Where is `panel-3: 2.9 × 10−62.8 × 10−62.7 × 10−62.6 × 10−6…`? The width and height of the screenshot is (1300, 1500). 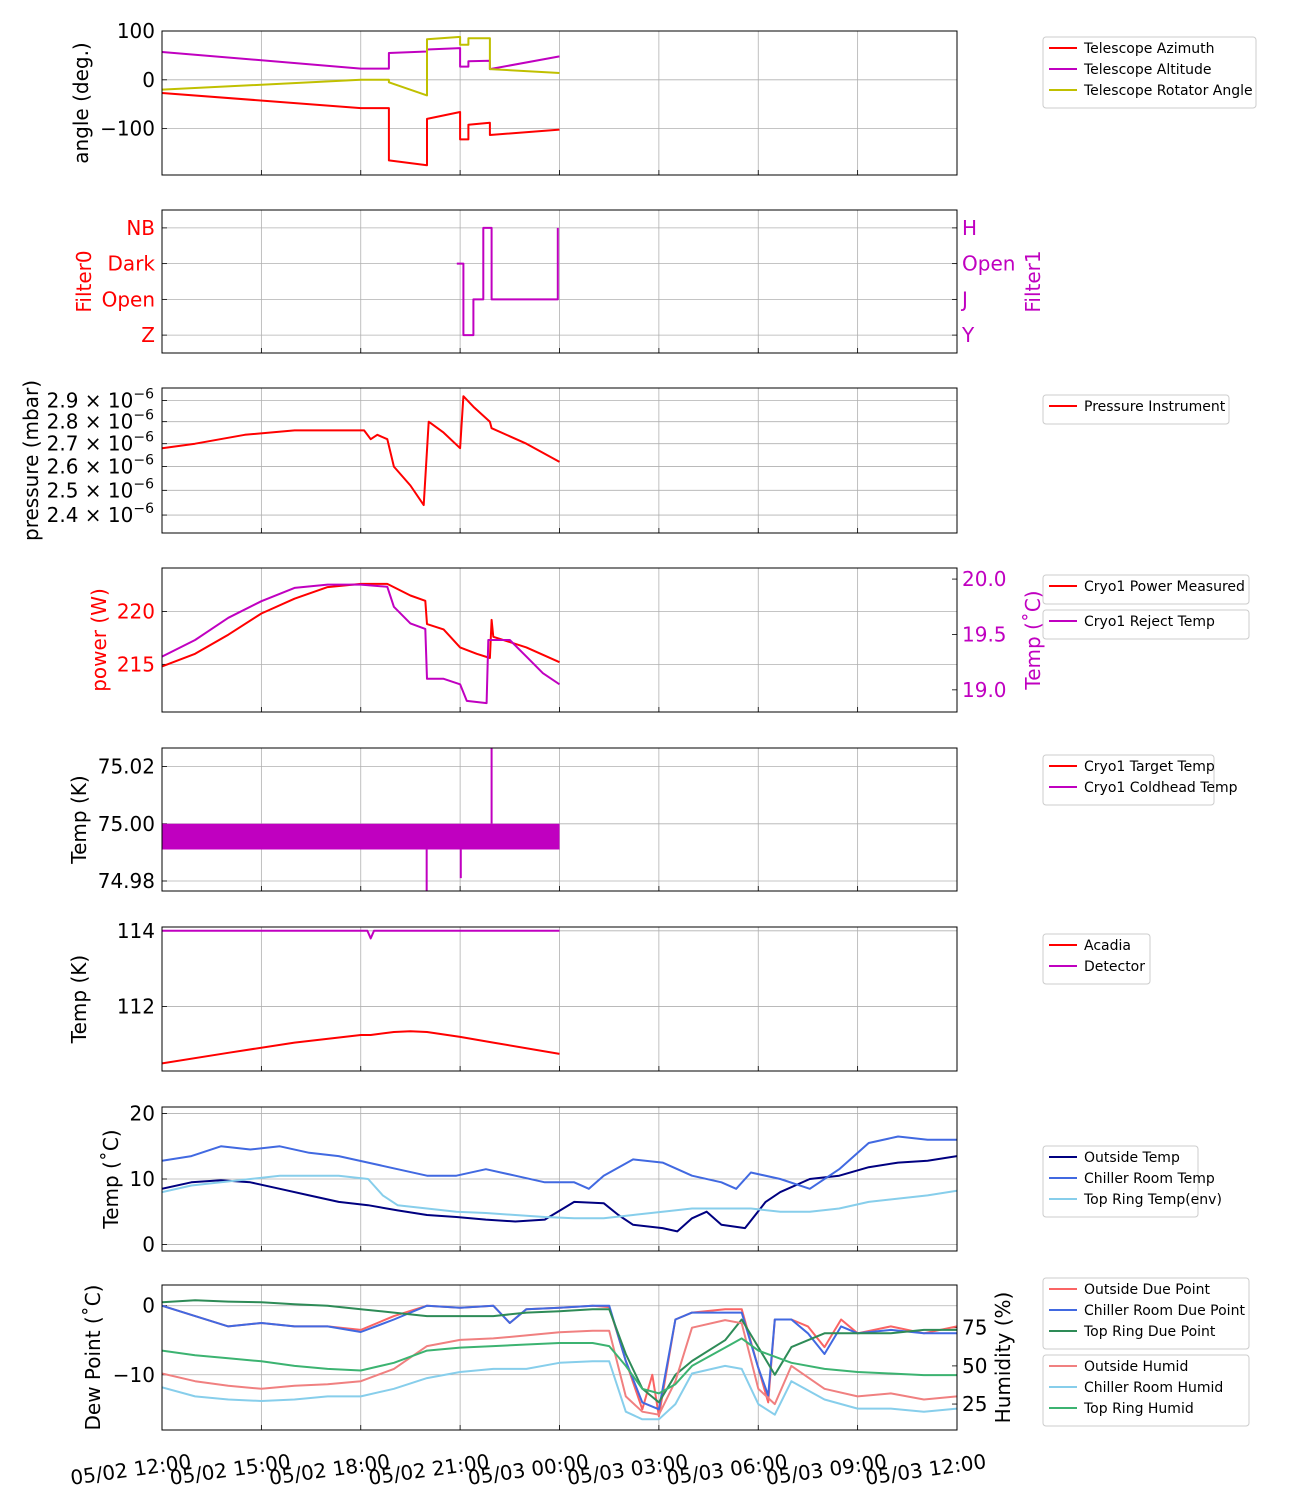 panel-3: 2.9 × 10−62.8 × 10−62.7 × 10−62.6 × 10−6… is located at coordinates (624, 460).